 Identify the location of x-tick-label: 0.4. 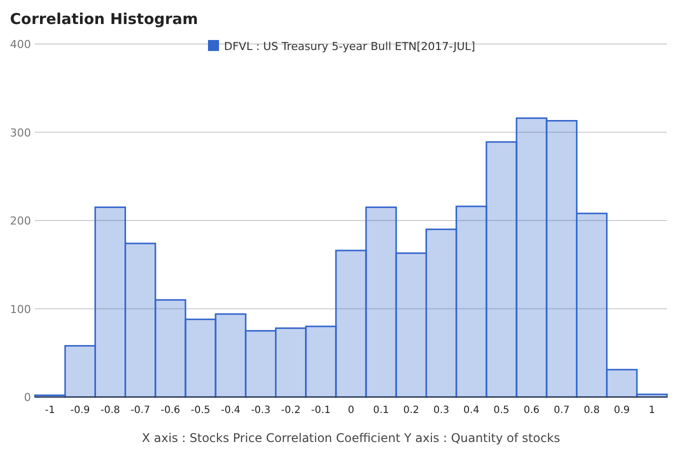
(471, 410).